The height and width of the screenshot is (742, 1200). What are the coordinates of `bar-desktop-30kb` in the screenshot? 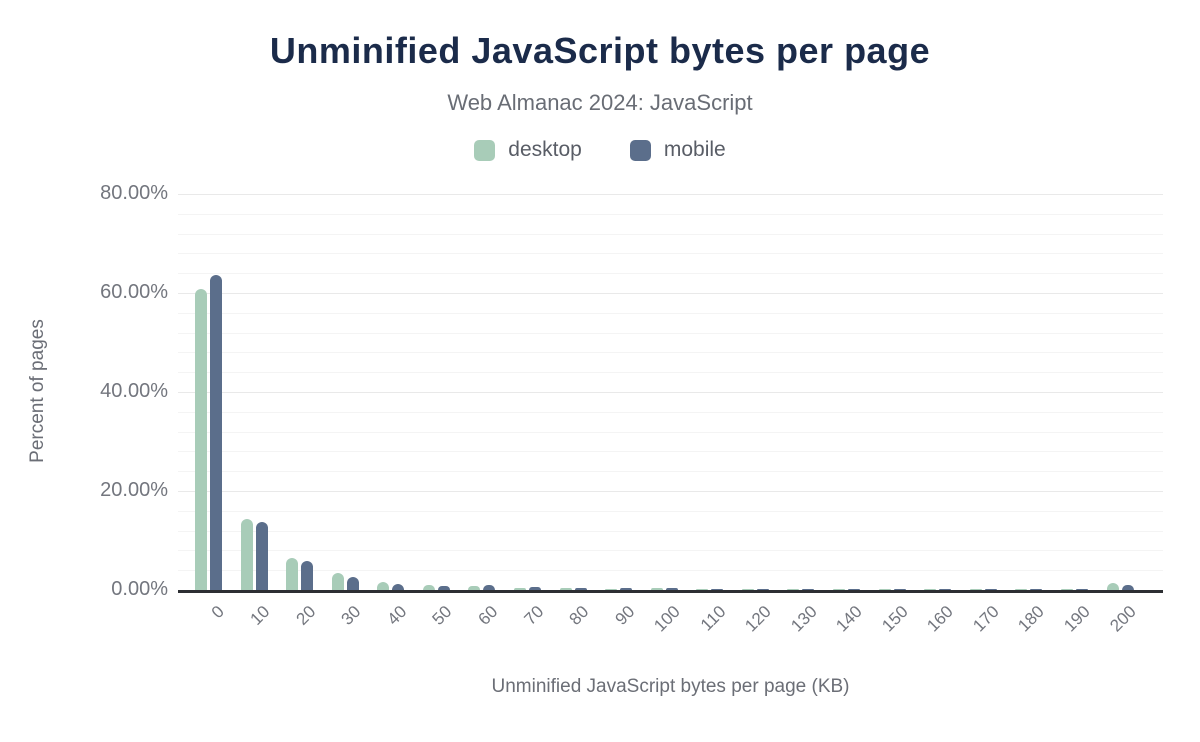 It's located at (337, 581).